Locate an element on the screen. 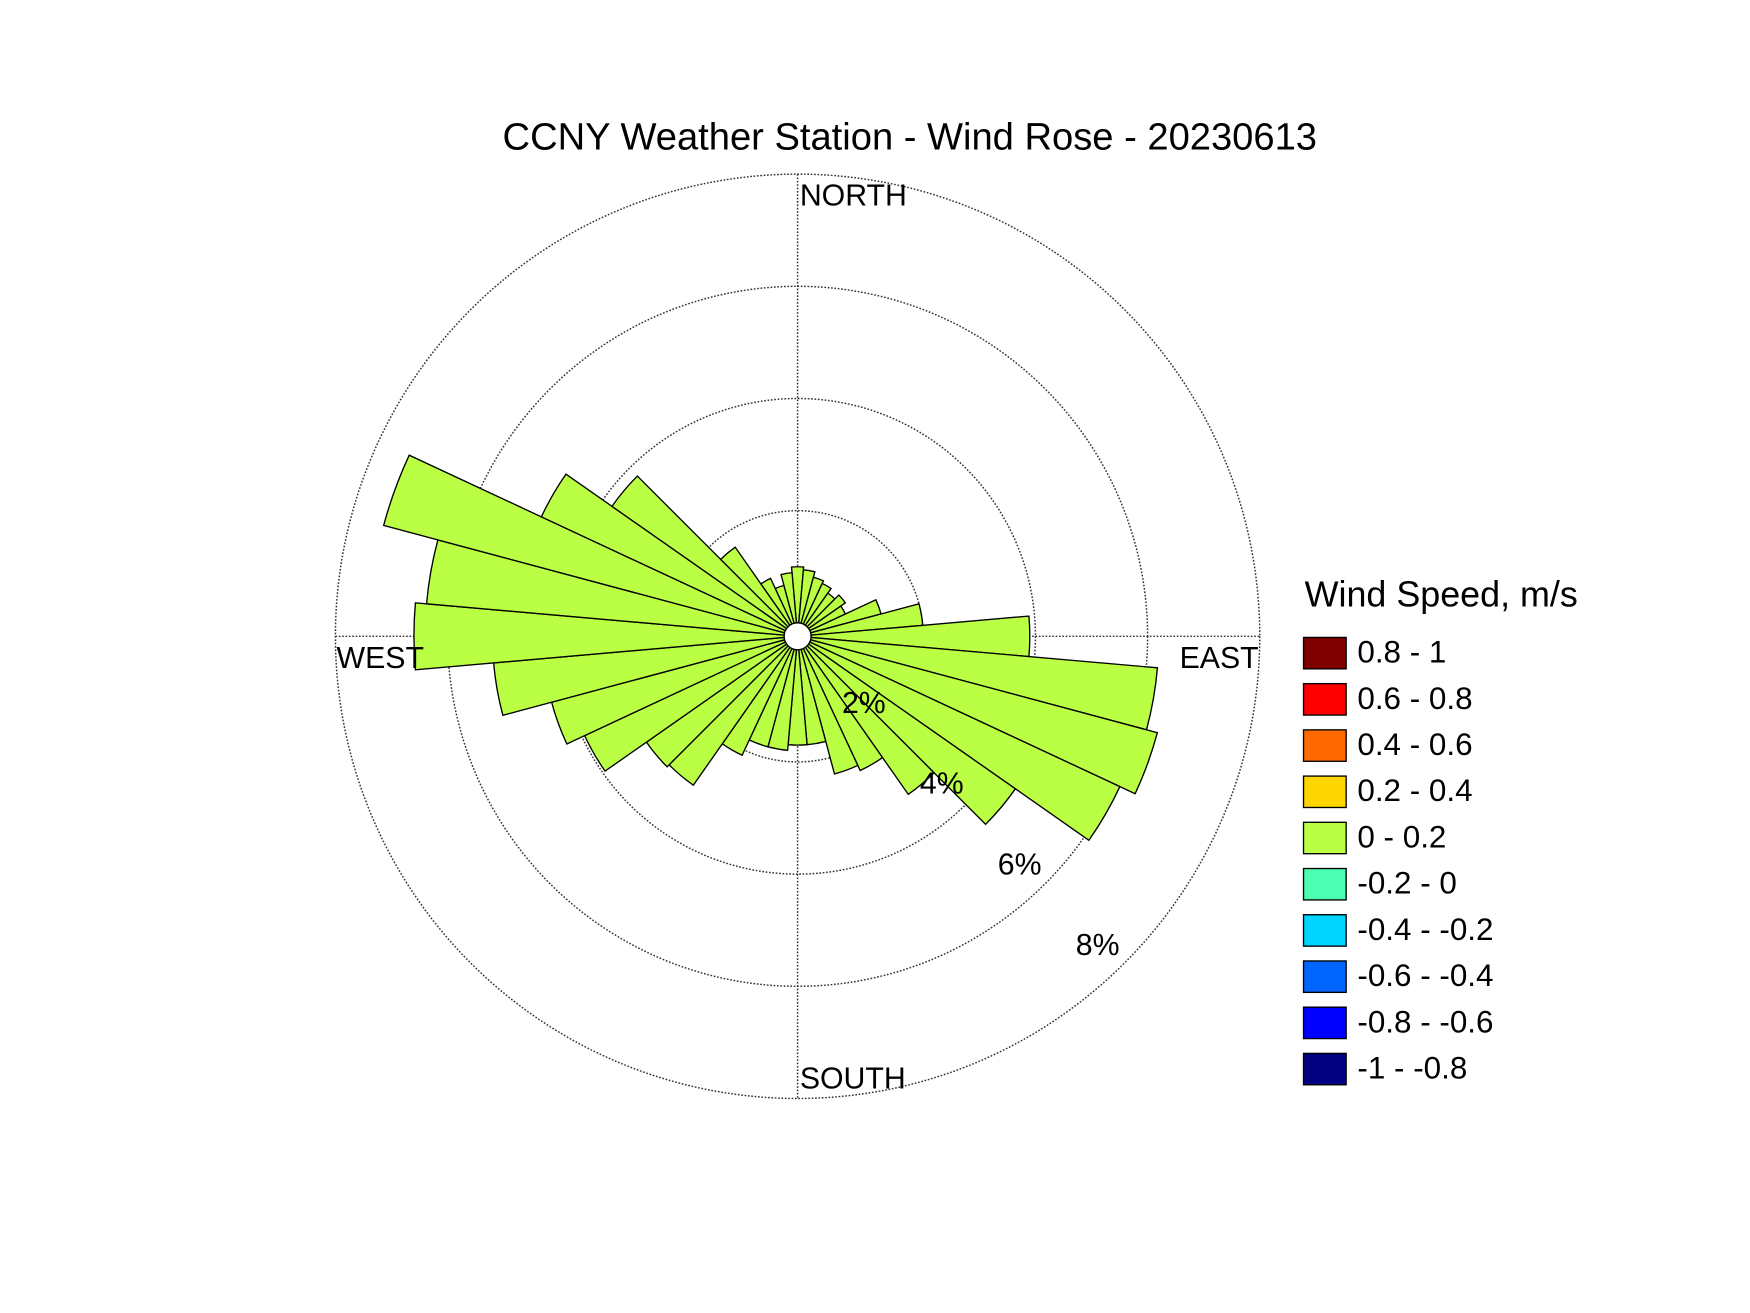 Image resolution: width=1750 pixels, height=1313 pixels. legend-label: -0.8 - -0.6 is located at coordinates (1425, 1021).